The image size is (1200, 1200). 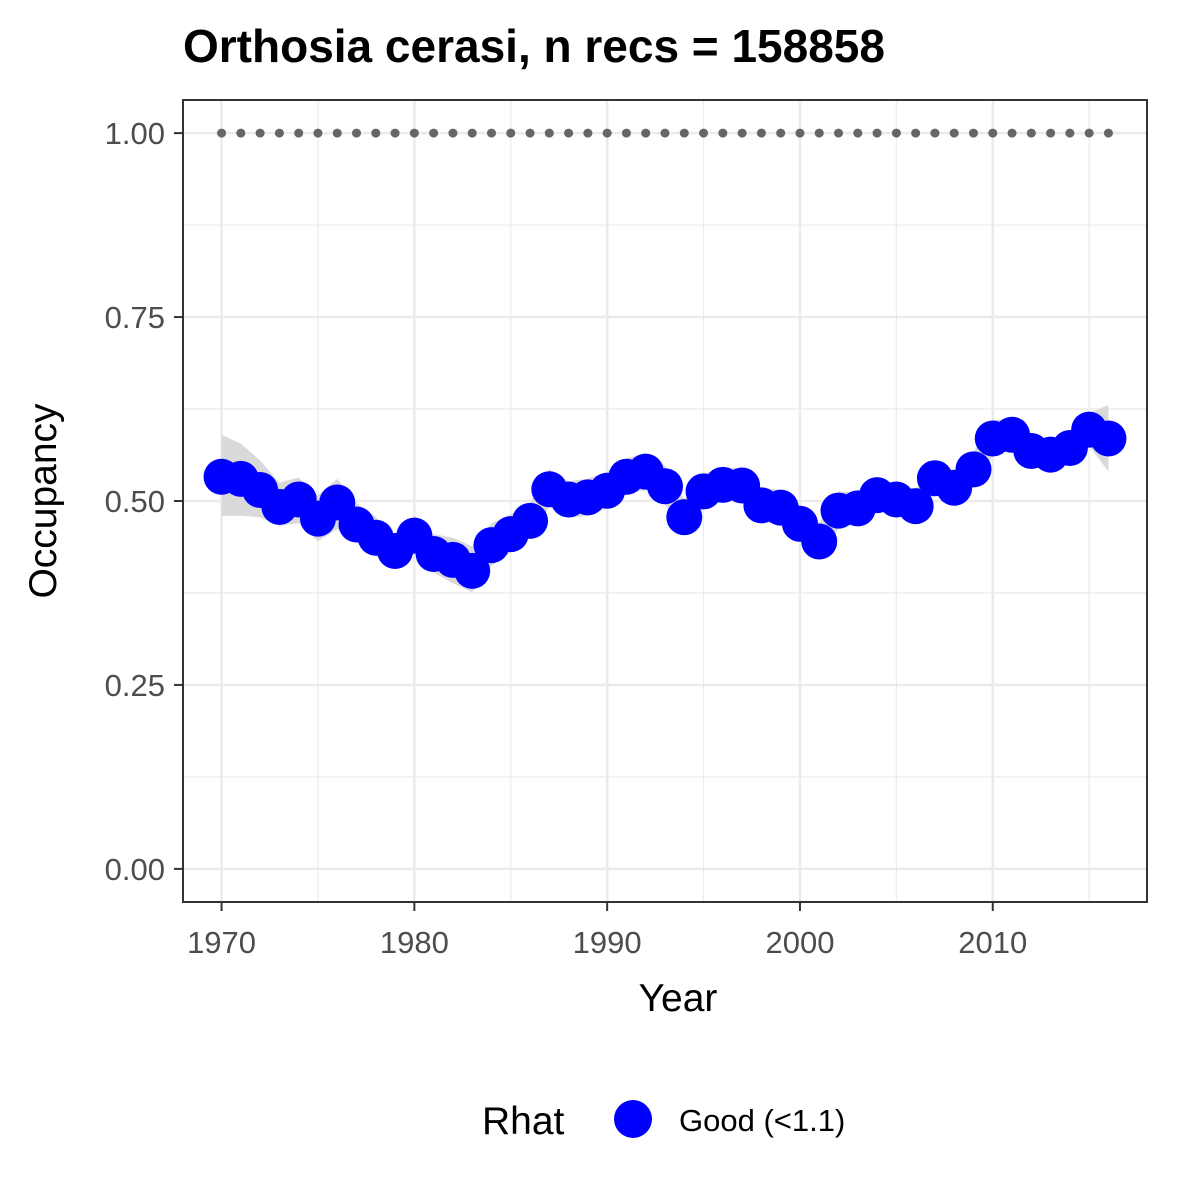 What do you see at coordinates (799, 942) in the screenshot?
I see `x-tick-label: 2000` at bounding box center [799, 942].